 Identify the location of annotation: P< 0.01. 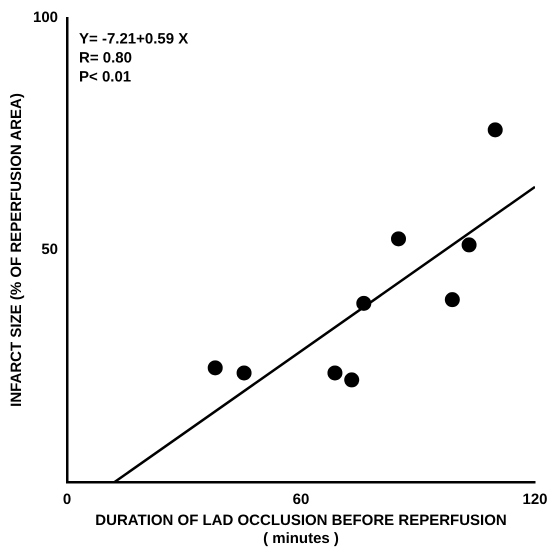
(105, 77).